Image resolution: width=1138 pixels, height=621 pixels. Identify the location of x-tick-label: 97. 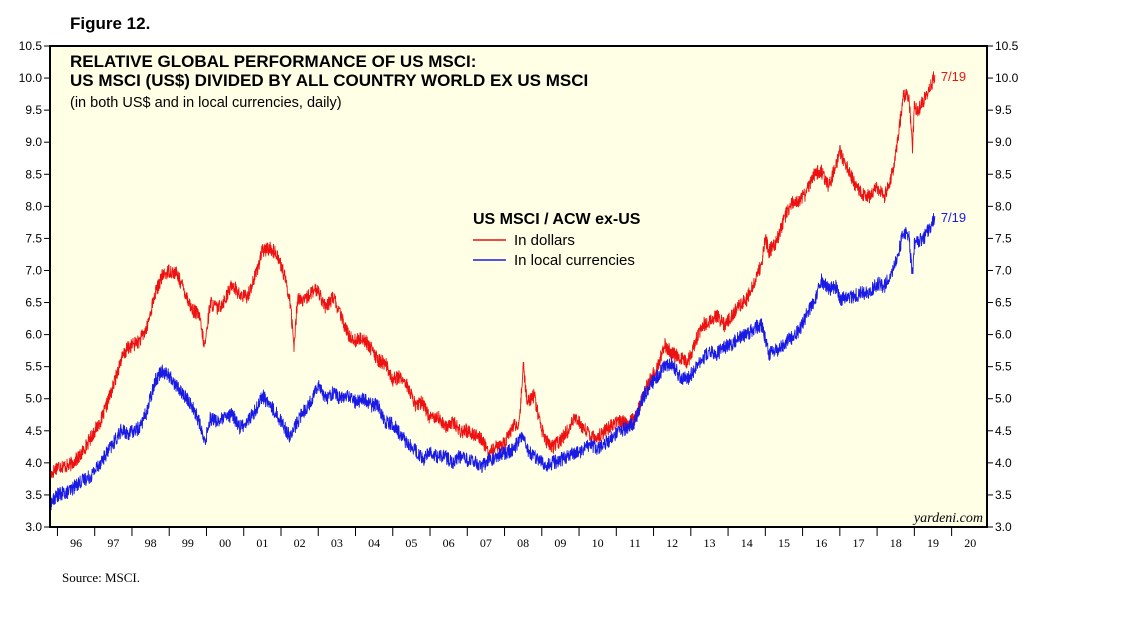
(113, 543).